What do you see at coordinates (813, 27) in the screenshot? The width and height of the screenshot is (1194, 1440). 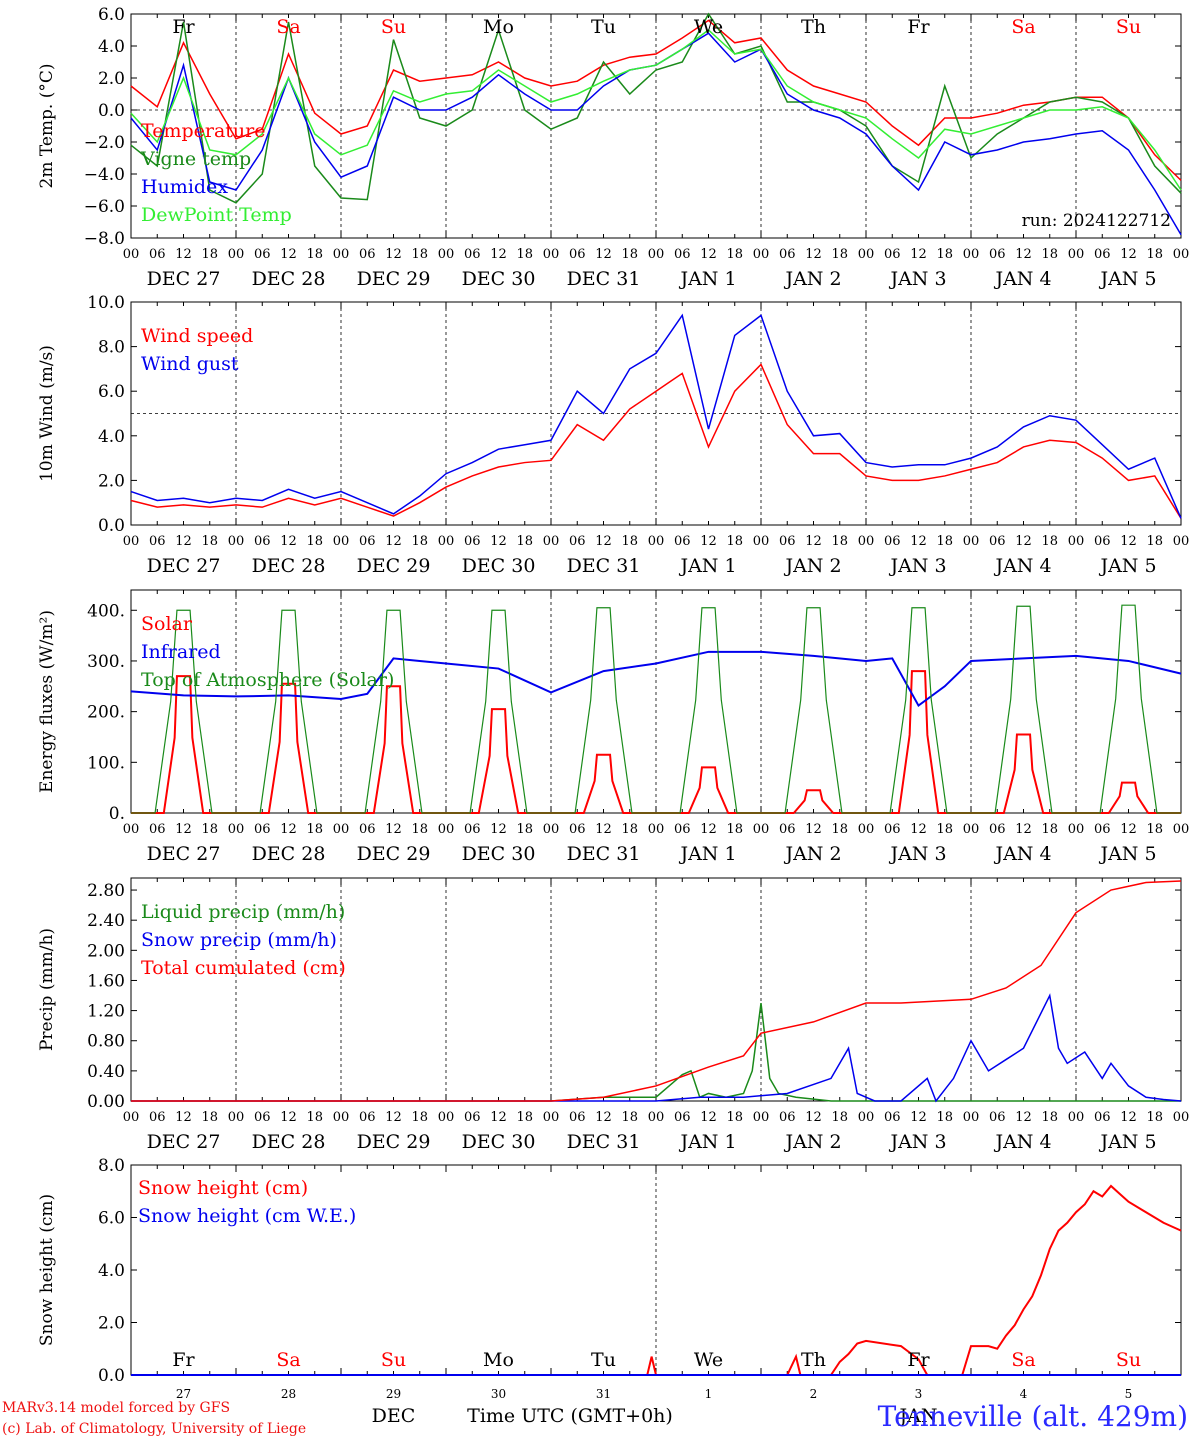 I see `weekday-label: Th` at bounding box center [813, 27].